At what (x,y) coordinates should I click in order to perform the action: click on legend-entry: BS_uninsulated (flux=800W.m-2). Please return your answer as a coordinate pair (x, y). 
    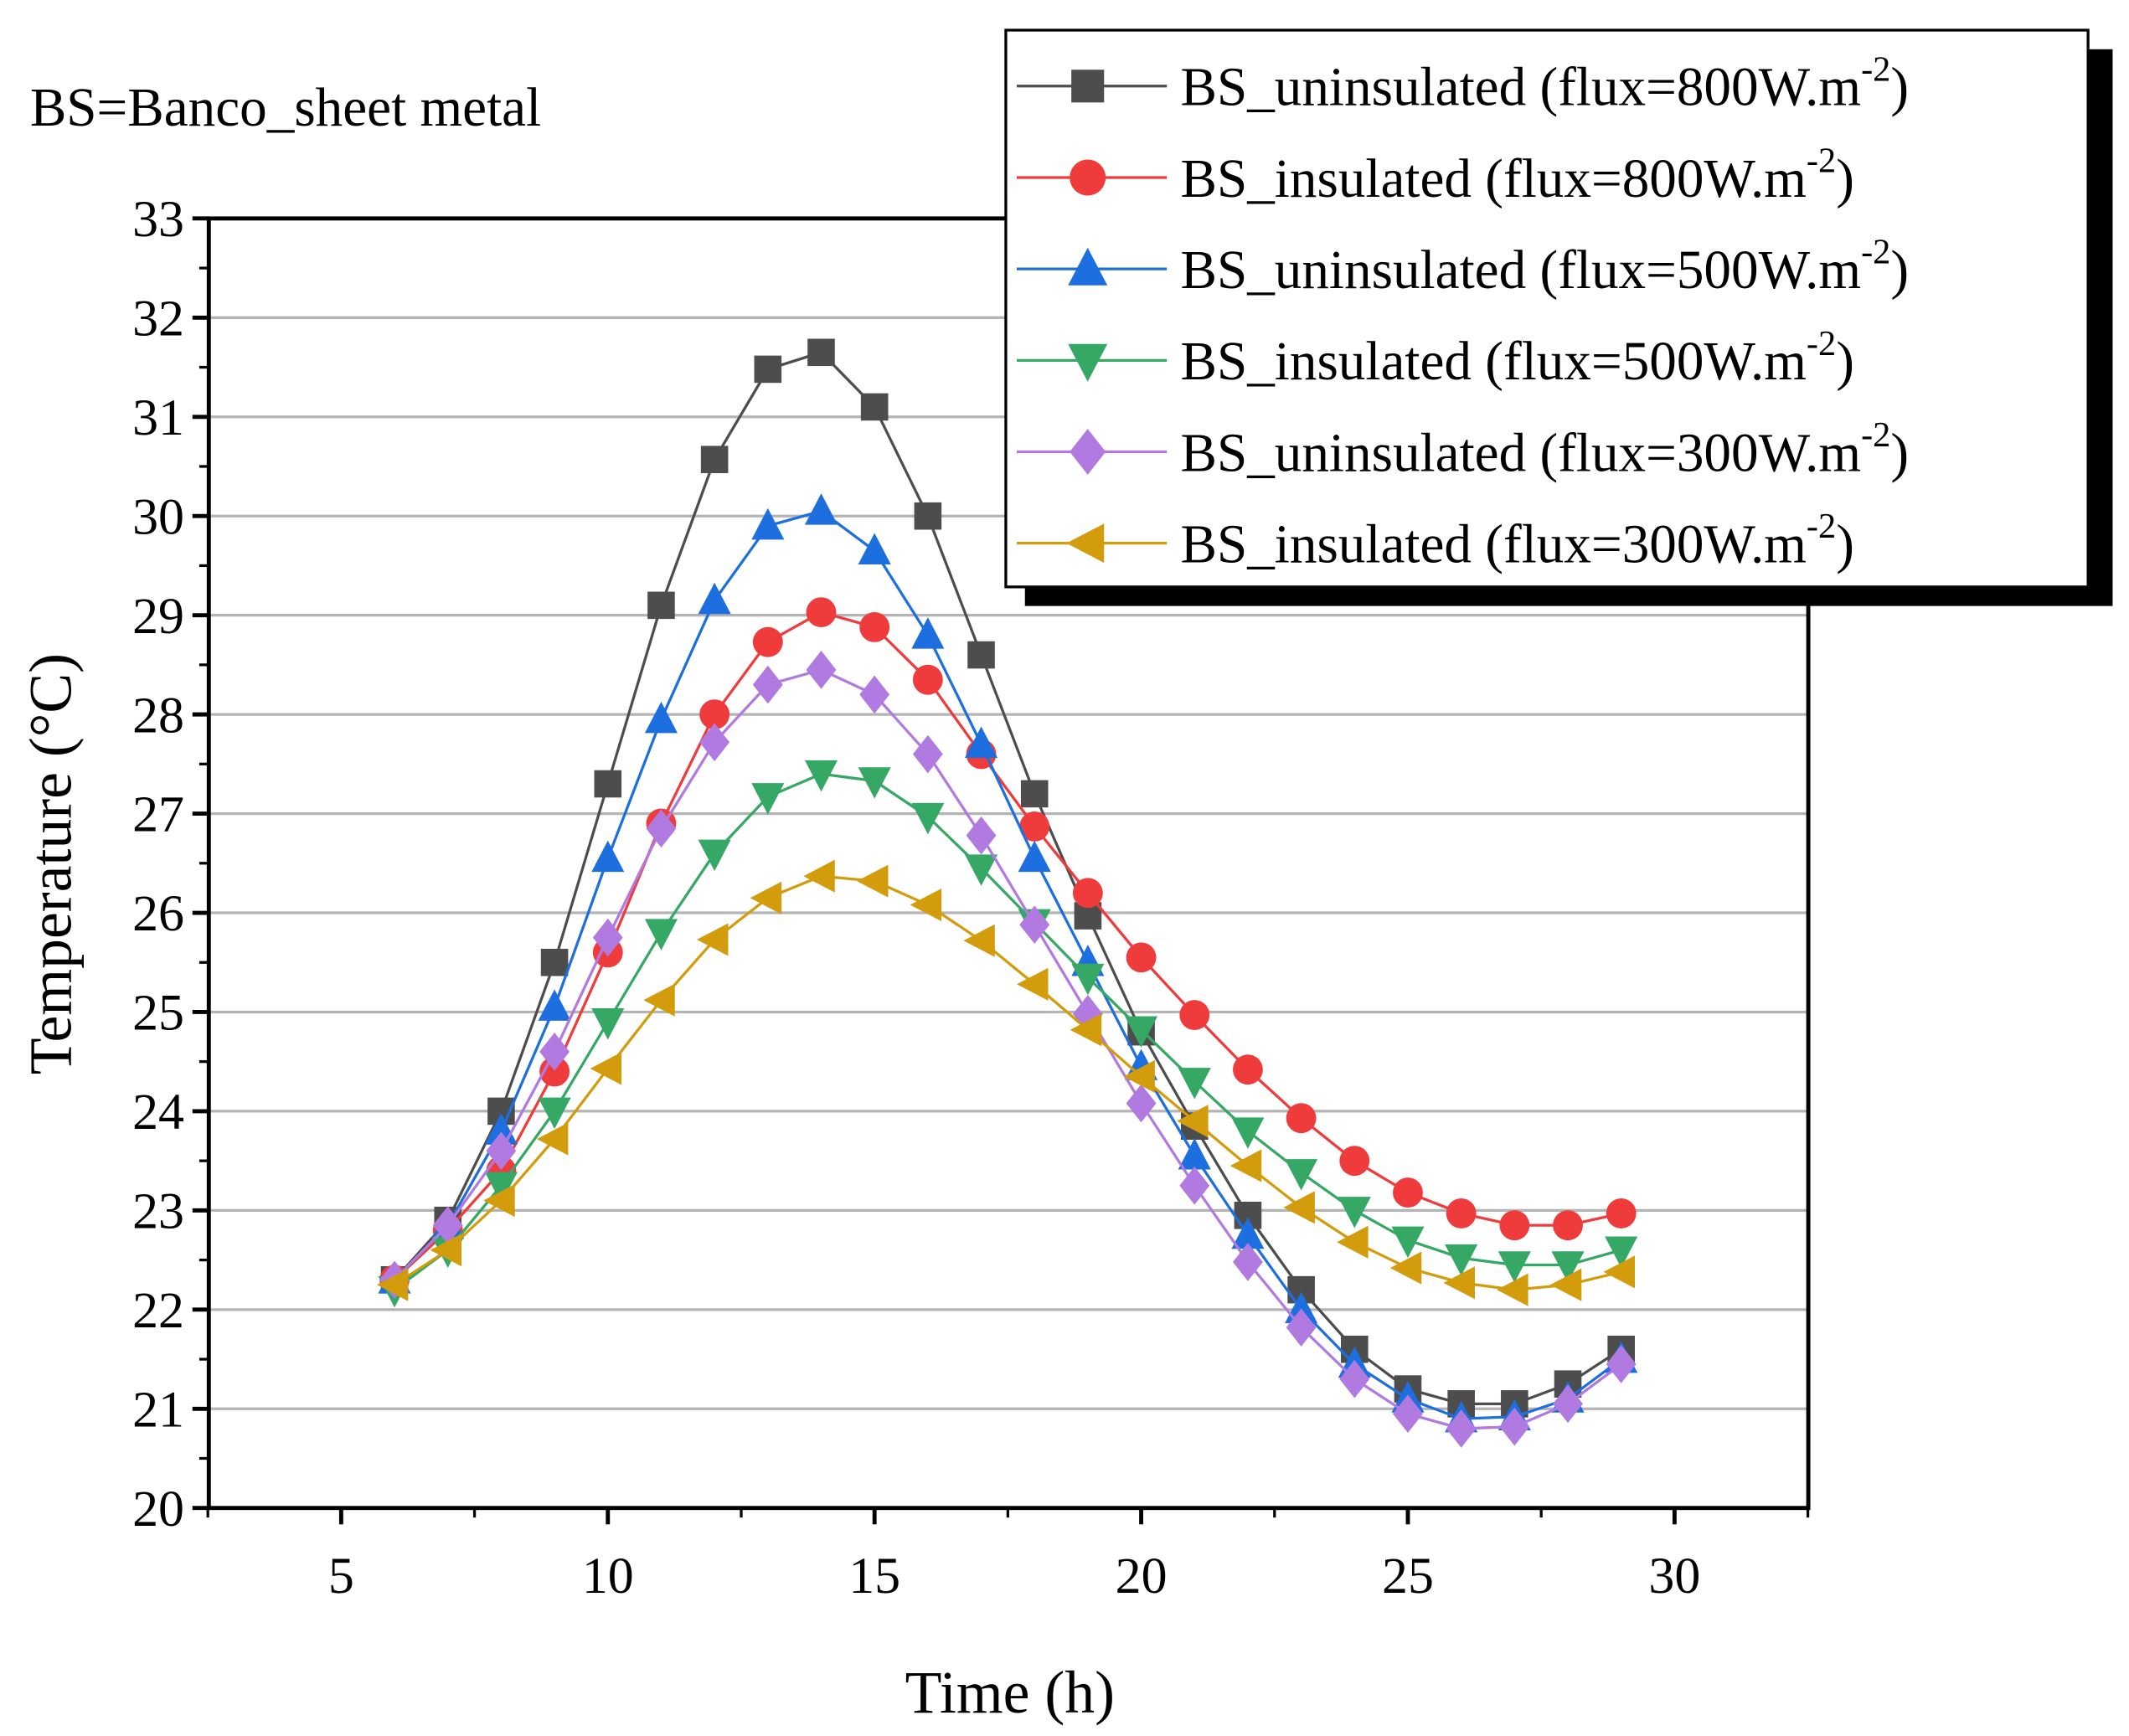
    Looking at the image, I should click on (1462, 83).